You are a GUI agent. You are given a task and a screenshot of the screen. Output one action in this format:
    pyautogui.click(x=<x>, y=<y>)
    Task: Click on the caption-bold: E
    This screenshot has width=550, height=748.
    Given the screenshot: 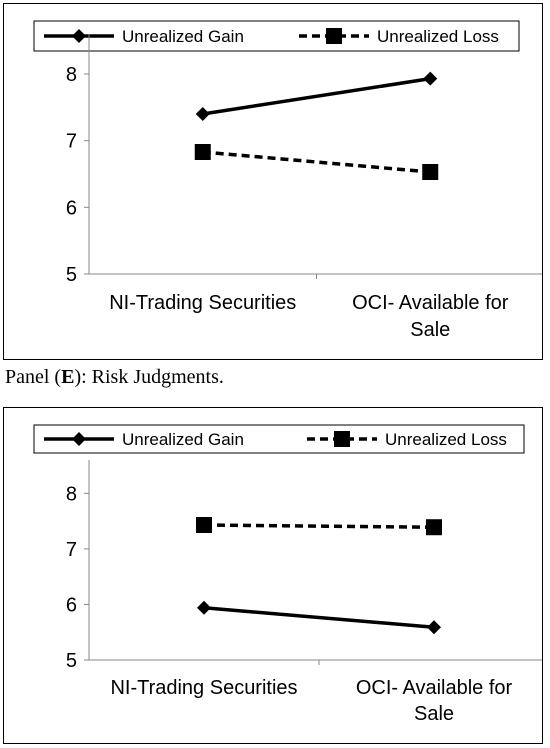 What is the action you would take?
    pyautogui.click(x=68, y=377)
    